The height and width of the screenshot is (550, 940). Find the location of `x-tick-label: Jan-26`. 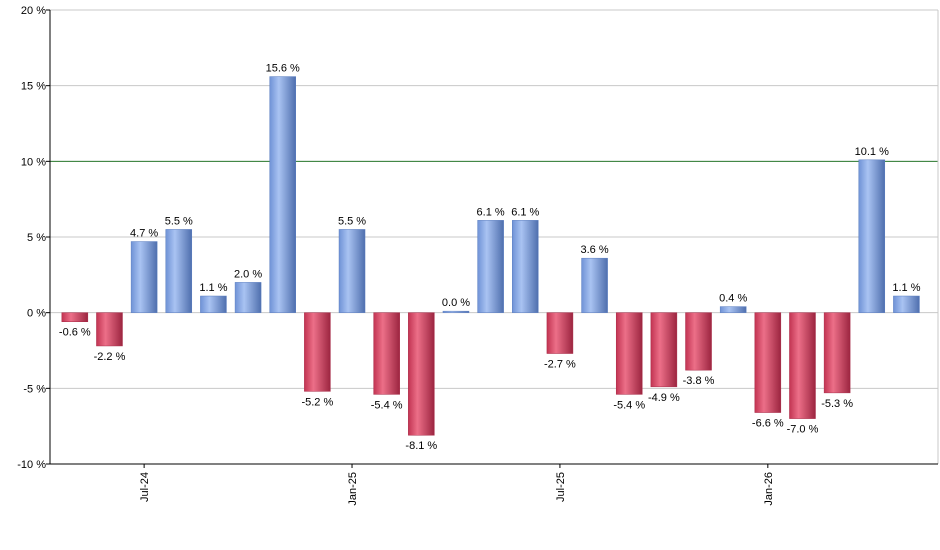

x-tick-label: Jan-26 is located at coordinates (769, 489).